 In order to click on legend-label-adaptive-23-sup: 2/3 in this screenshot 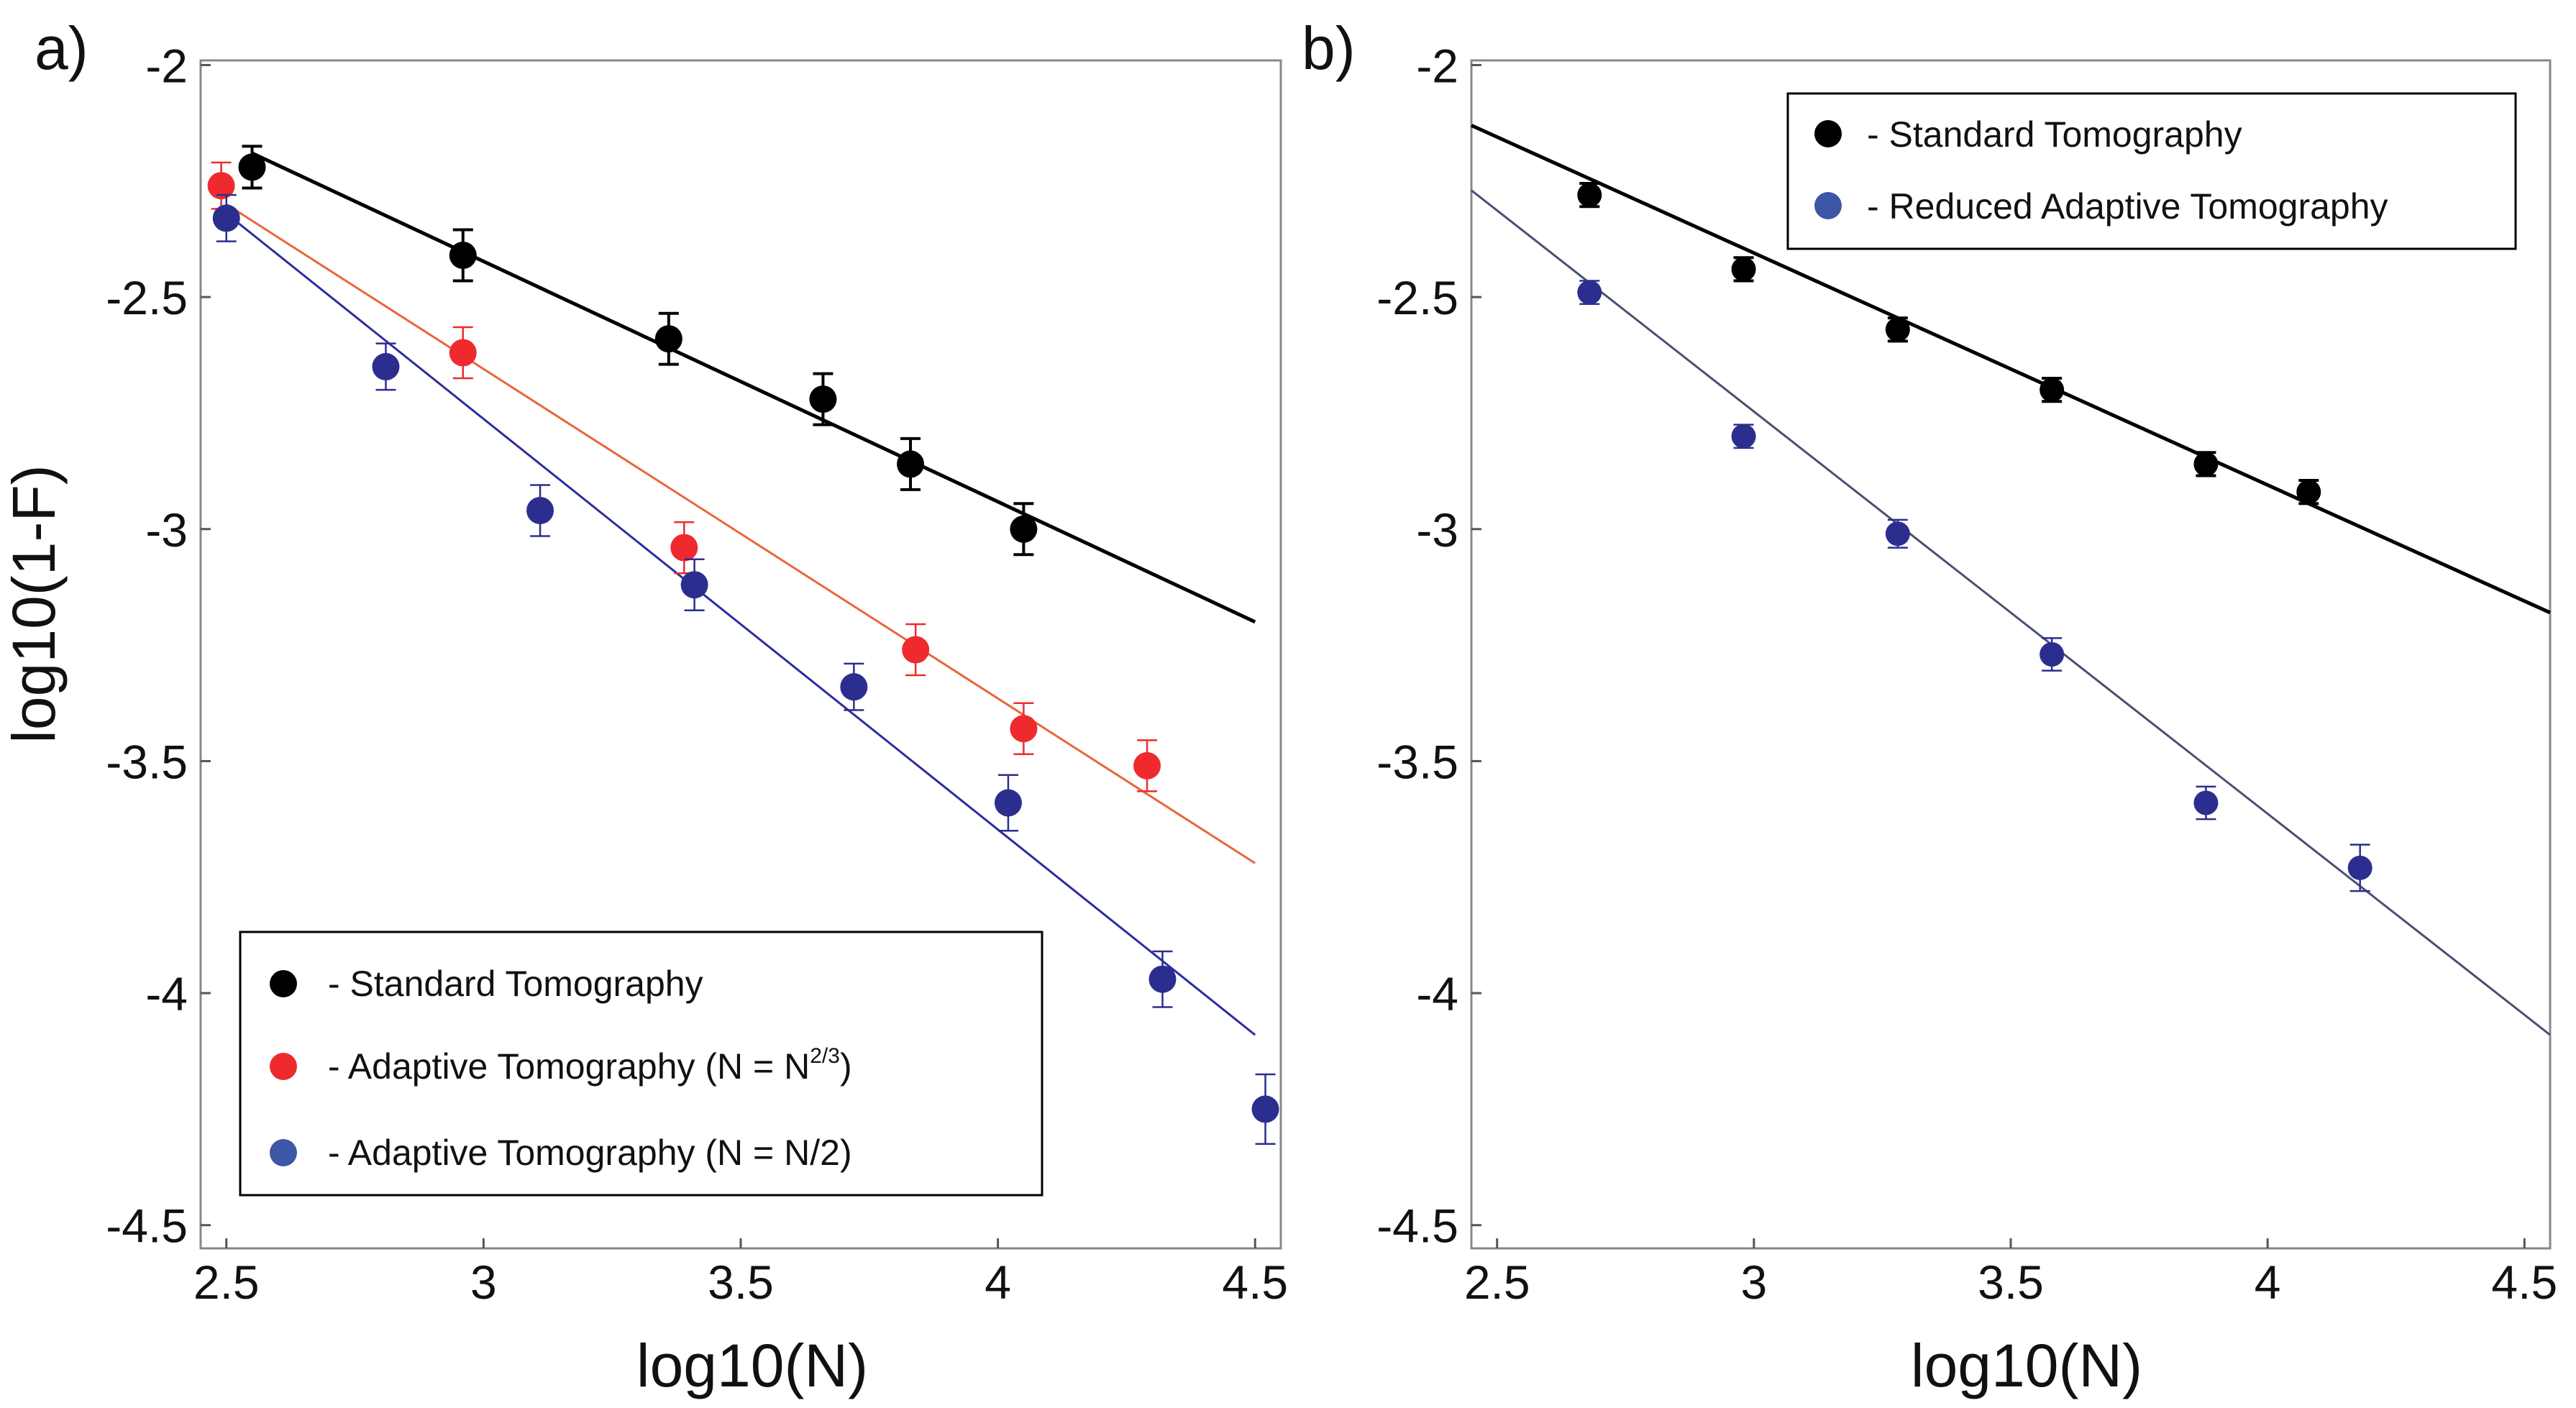, I will do `click(825, 1056)`.